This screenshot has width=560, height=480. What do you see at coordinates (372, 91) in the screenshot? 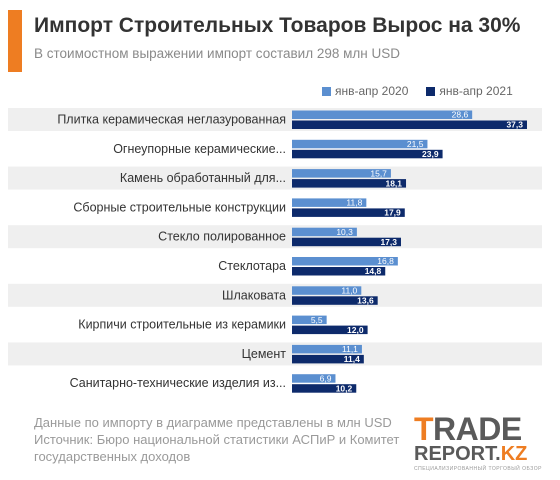
I see `legend-label-2020: янв-апр 2020` at bounding box center [372, 91].